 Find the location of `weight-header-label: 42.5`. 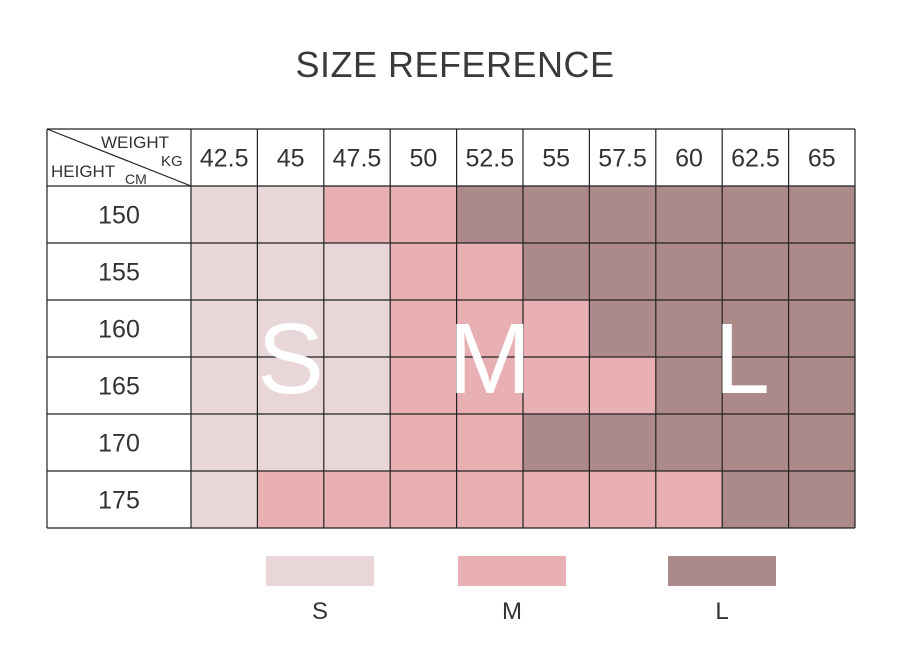

weight-header-label: 42.5 is located at coordinates (224, 159).